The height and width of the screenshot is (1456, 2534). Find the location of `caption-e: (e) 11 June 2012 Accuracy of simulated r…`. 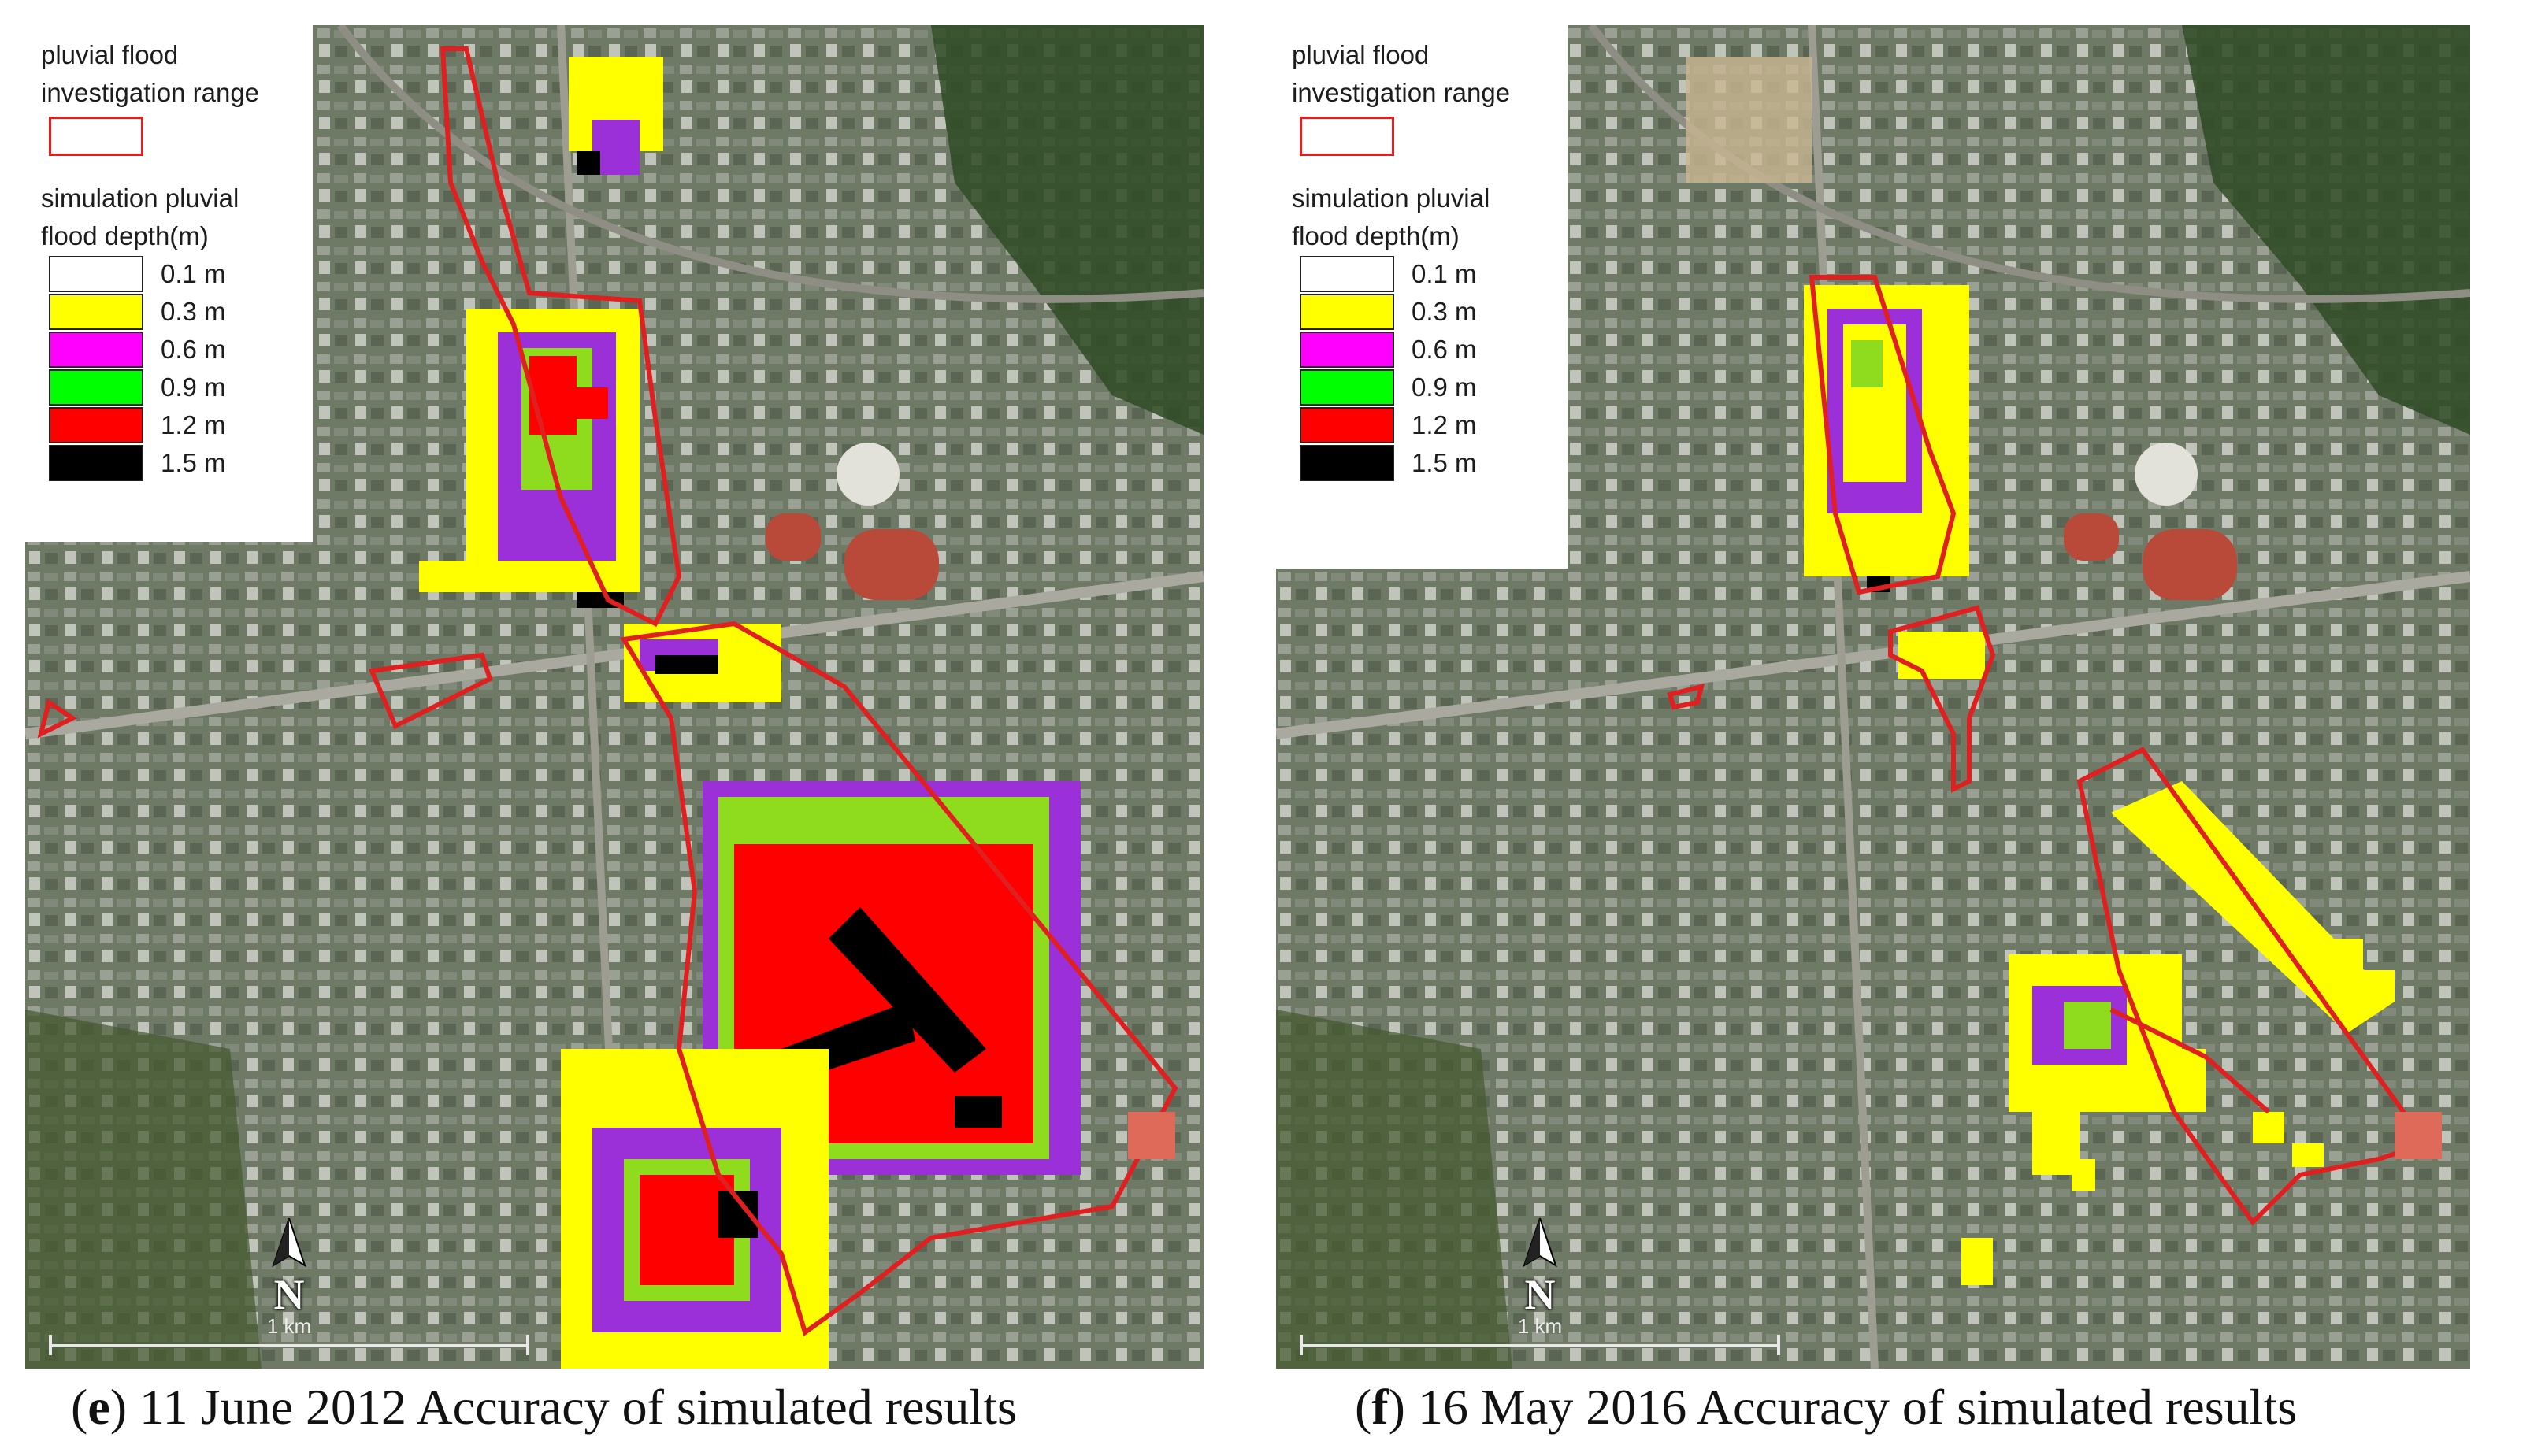

caption-e: (e) 11 June 2012 Accuracy of simulated r… is located at coordinates (544, 1407).